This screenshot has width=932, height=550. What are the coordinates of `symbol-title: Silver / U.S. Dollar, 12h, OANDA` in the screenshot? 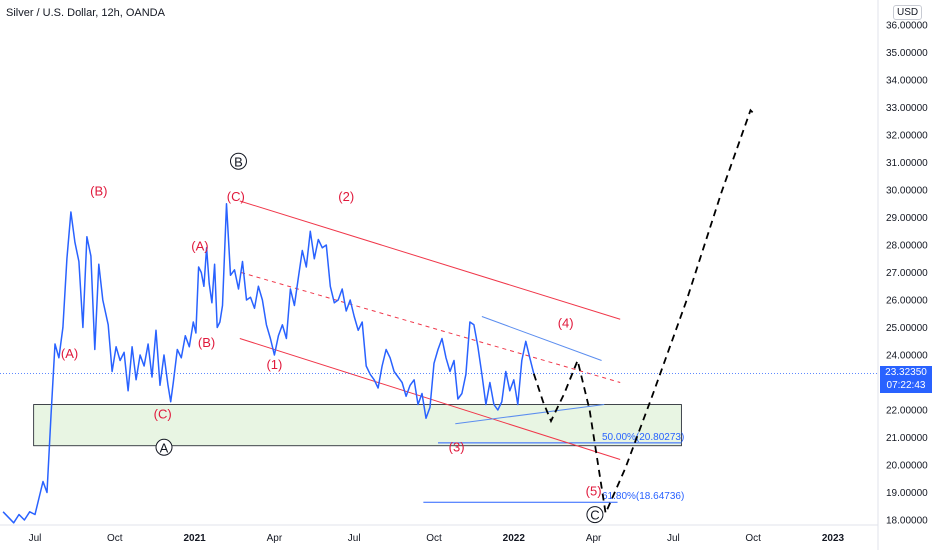 It's located at (85, 13).